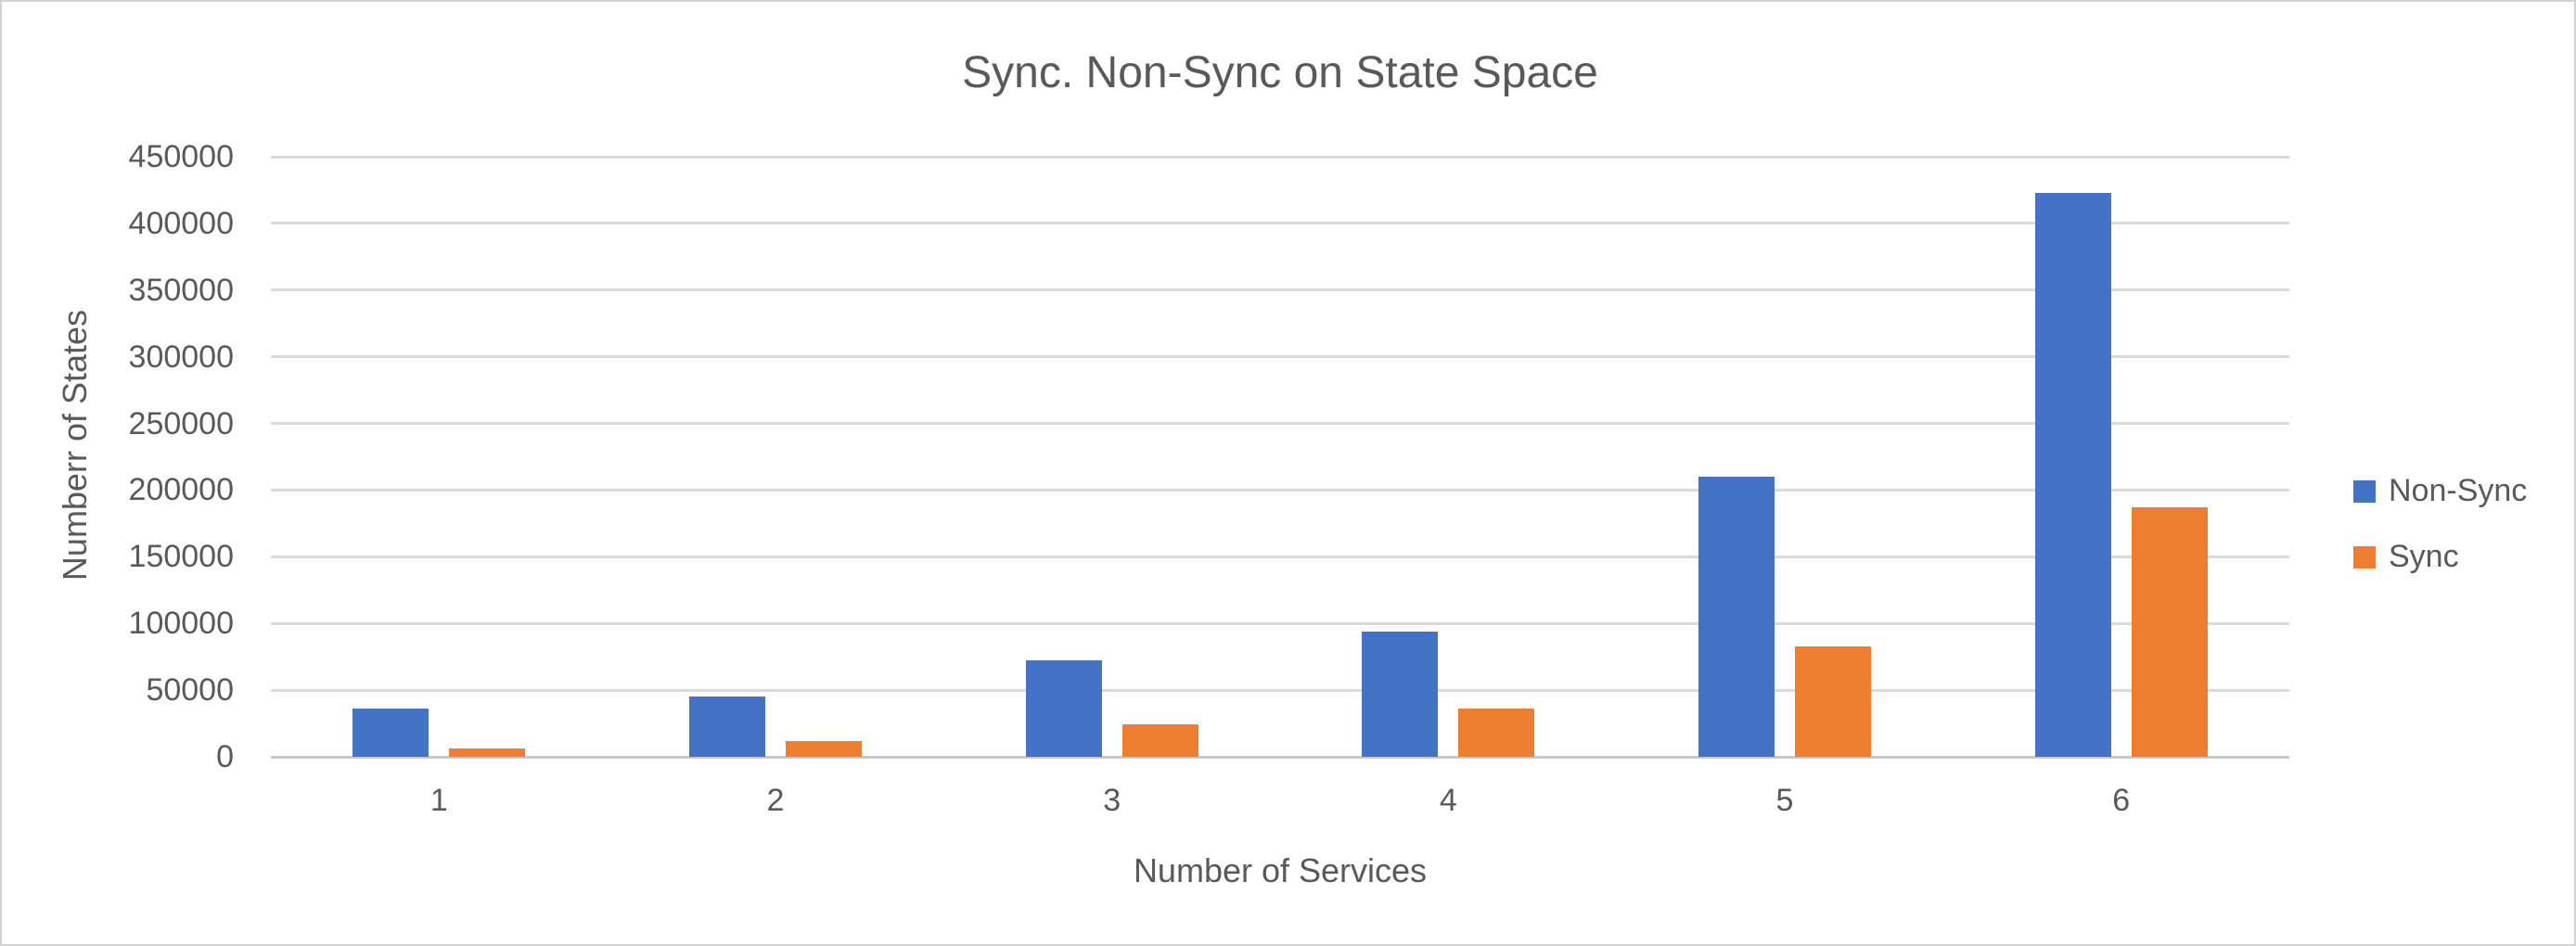 This screenshot has width=2576, height=946. I want to click on y-tick-label: 50000, so click(190, 690).